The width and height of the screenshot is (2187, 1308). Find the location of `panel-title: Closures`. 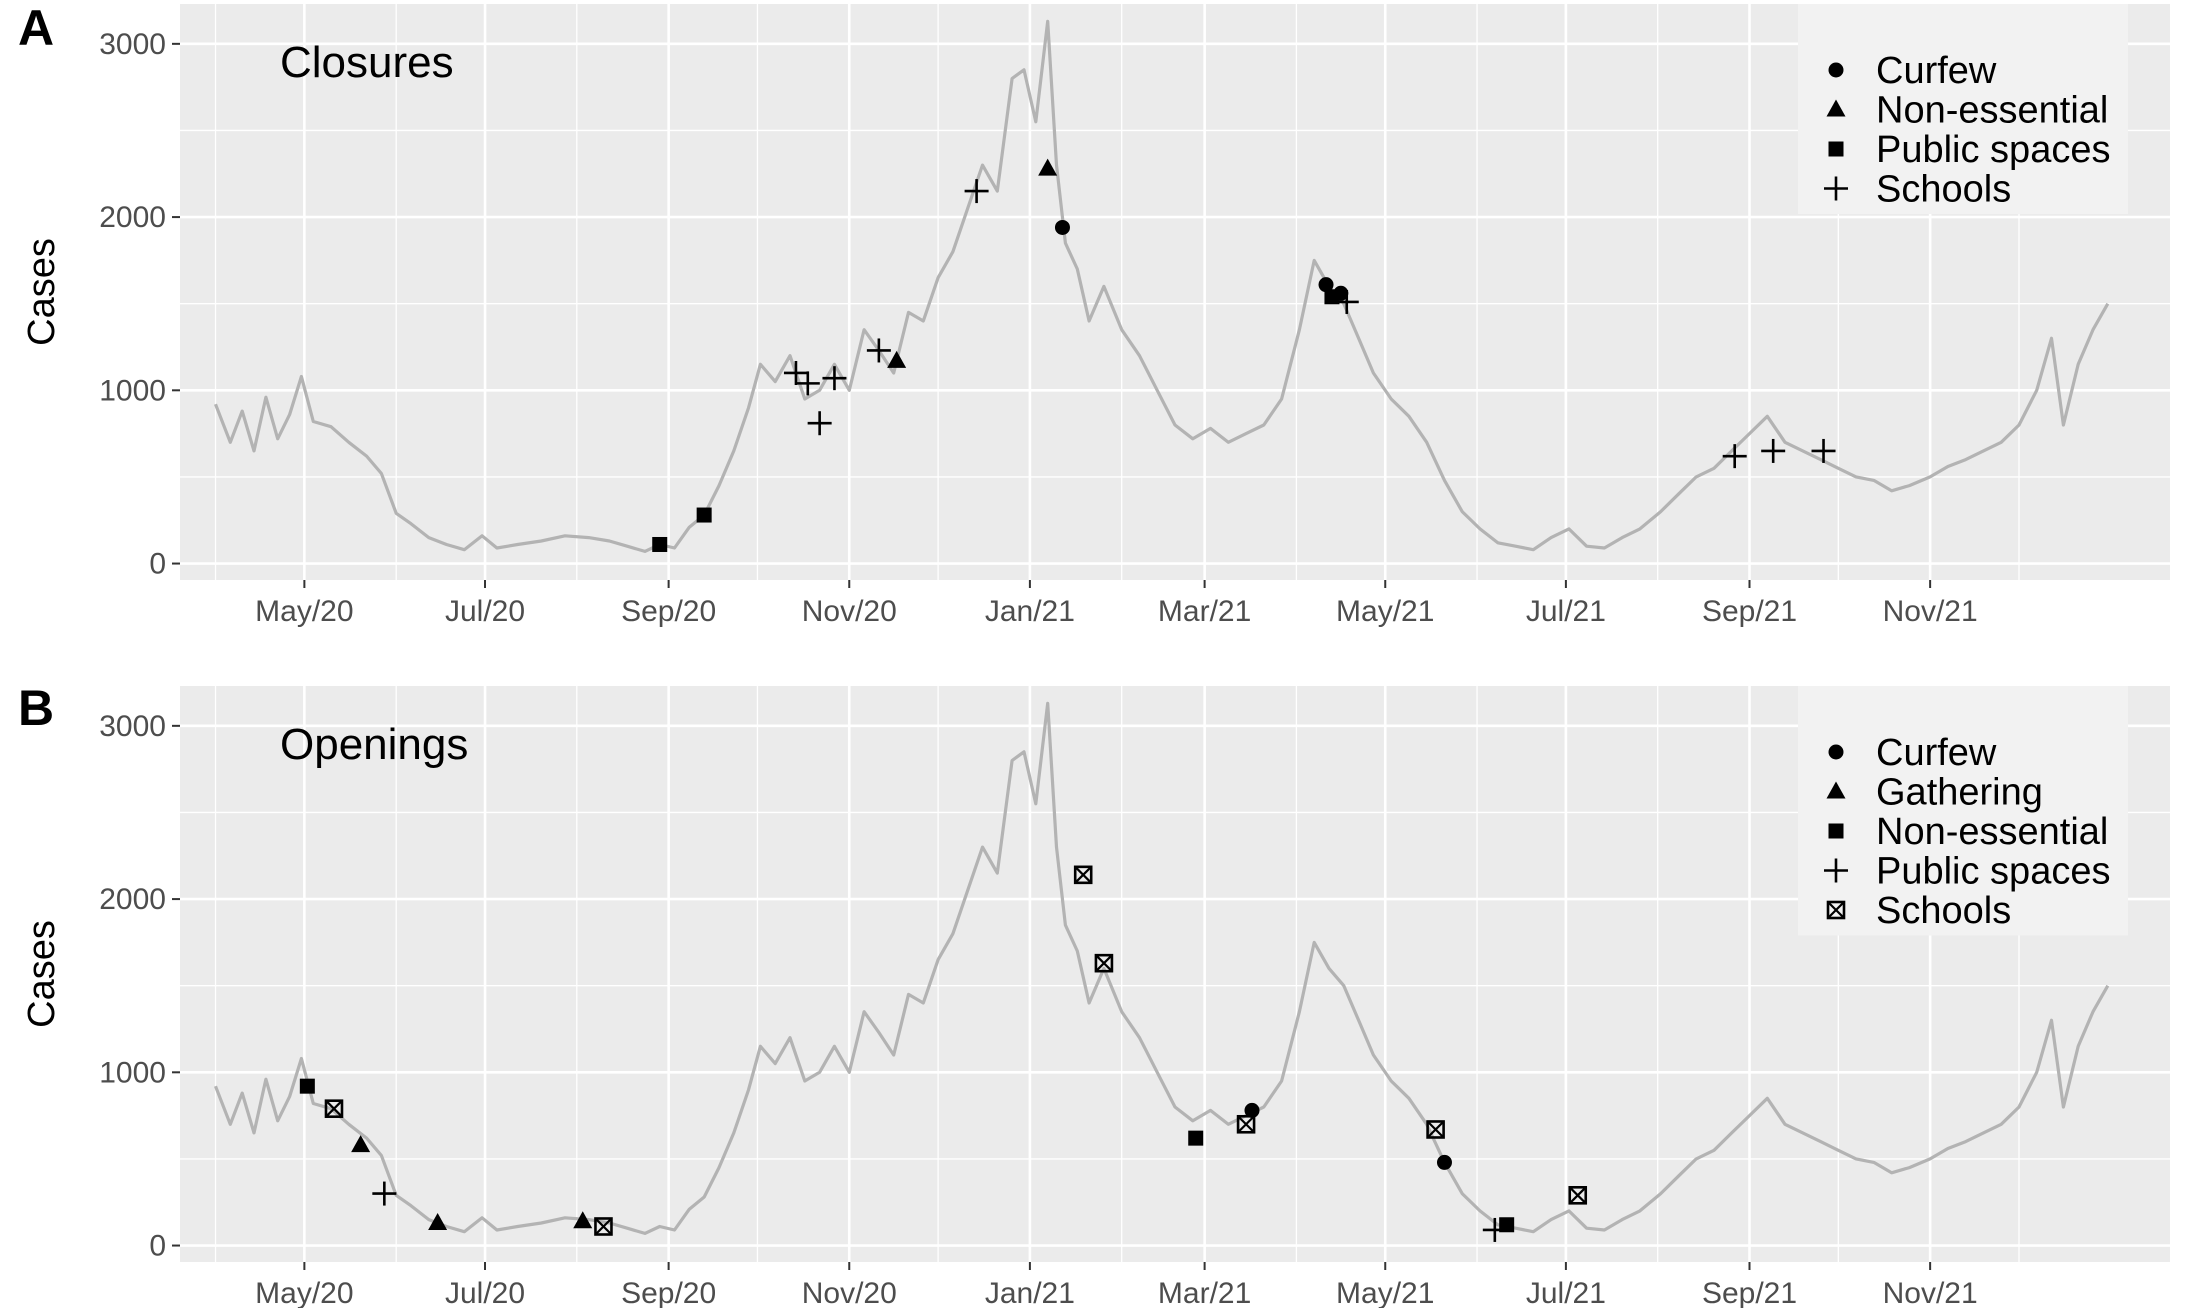

panel-title: Closures is located at coordinates (367, 62).